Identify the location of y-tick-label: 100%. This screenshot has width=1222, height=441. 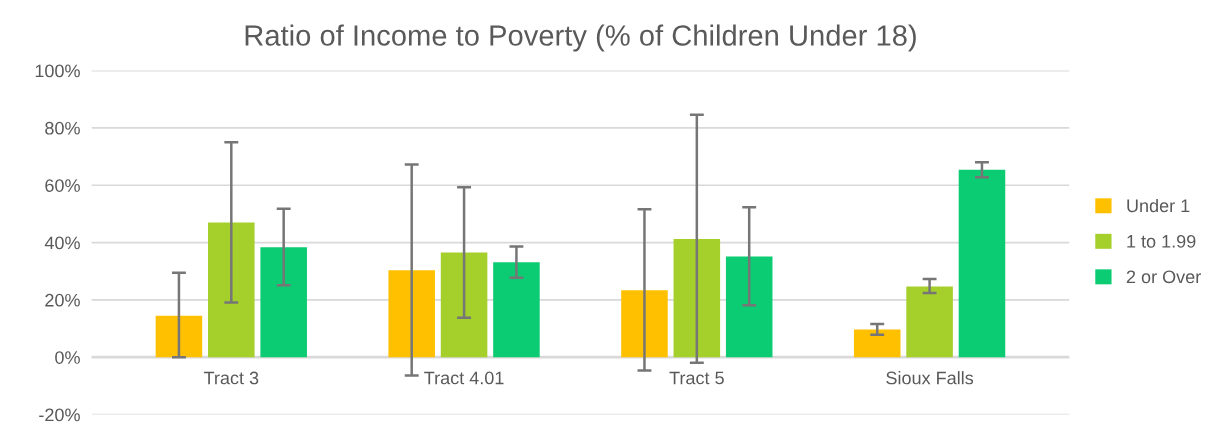
(57, 71).